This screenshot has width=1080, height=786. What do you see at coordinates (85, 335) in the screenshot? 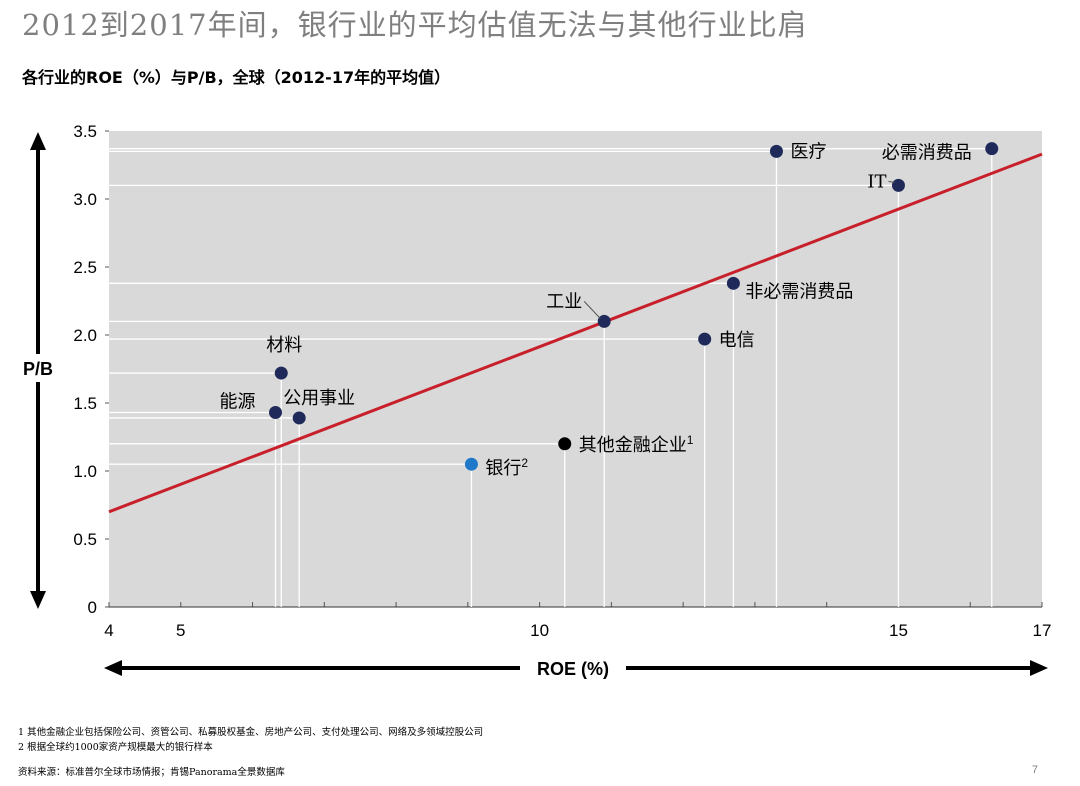
I see `y-tick-label: 2.0` at bounding box center [85, 335].